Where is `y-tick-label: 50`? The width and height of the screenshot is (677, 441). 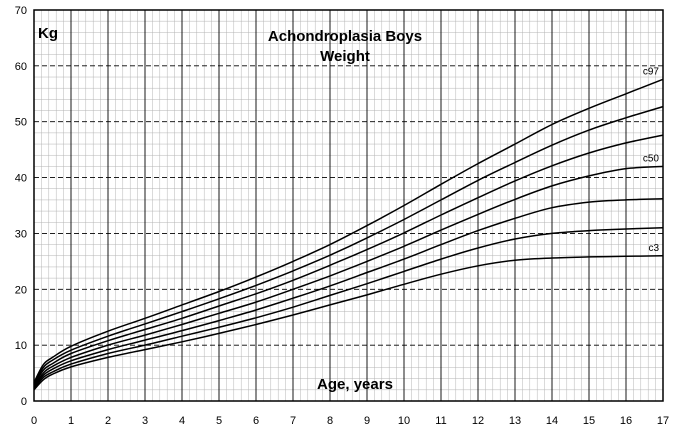
y-tick-label: 50 is located at coordinates (21, 123).